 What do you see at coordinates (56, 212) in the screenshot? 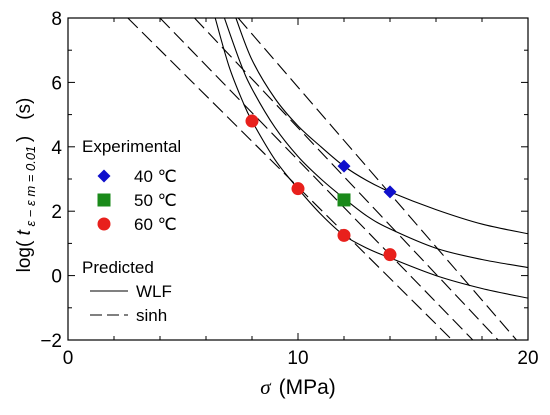
I see `y-tick-label: 2` at bounding box center [56, 212].